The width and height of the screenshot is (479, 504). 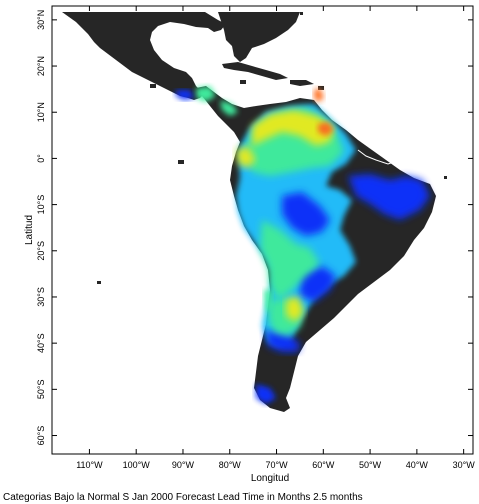 I want to click on x-tick-label: 70°W, so click(x=276, y=465).